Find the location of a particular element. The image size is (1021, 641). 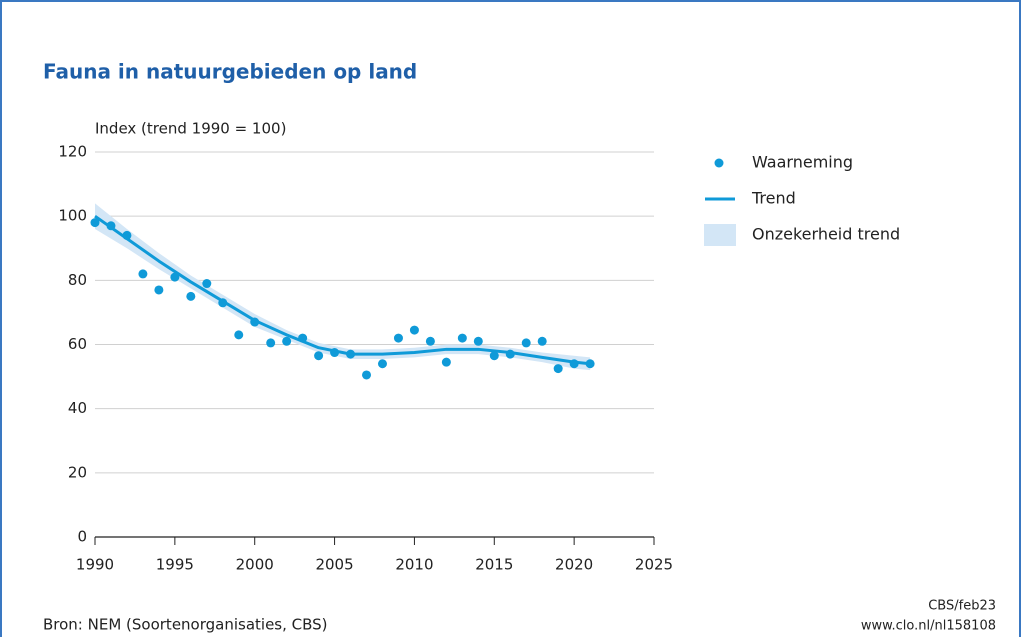

y-tick-label: 100 is located at coordinates (72, 216).